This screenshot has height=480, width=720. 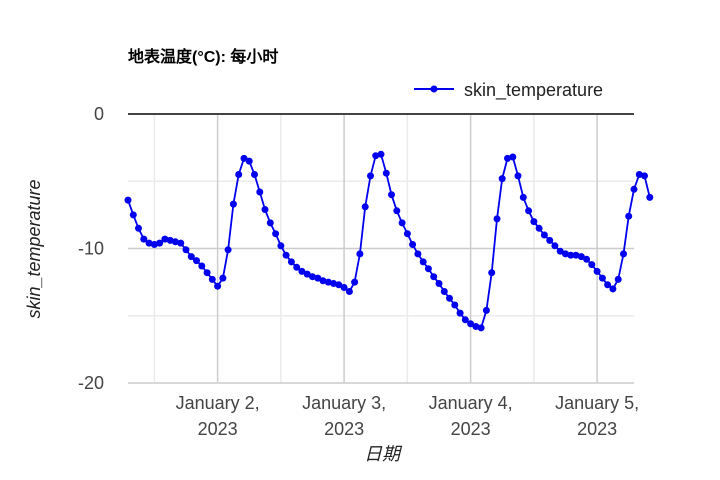 What do you see at coordinates (344, 416) in the screenshot?
I see `x-tick-label: January 3, 2023` at bounding box center [344, 416].